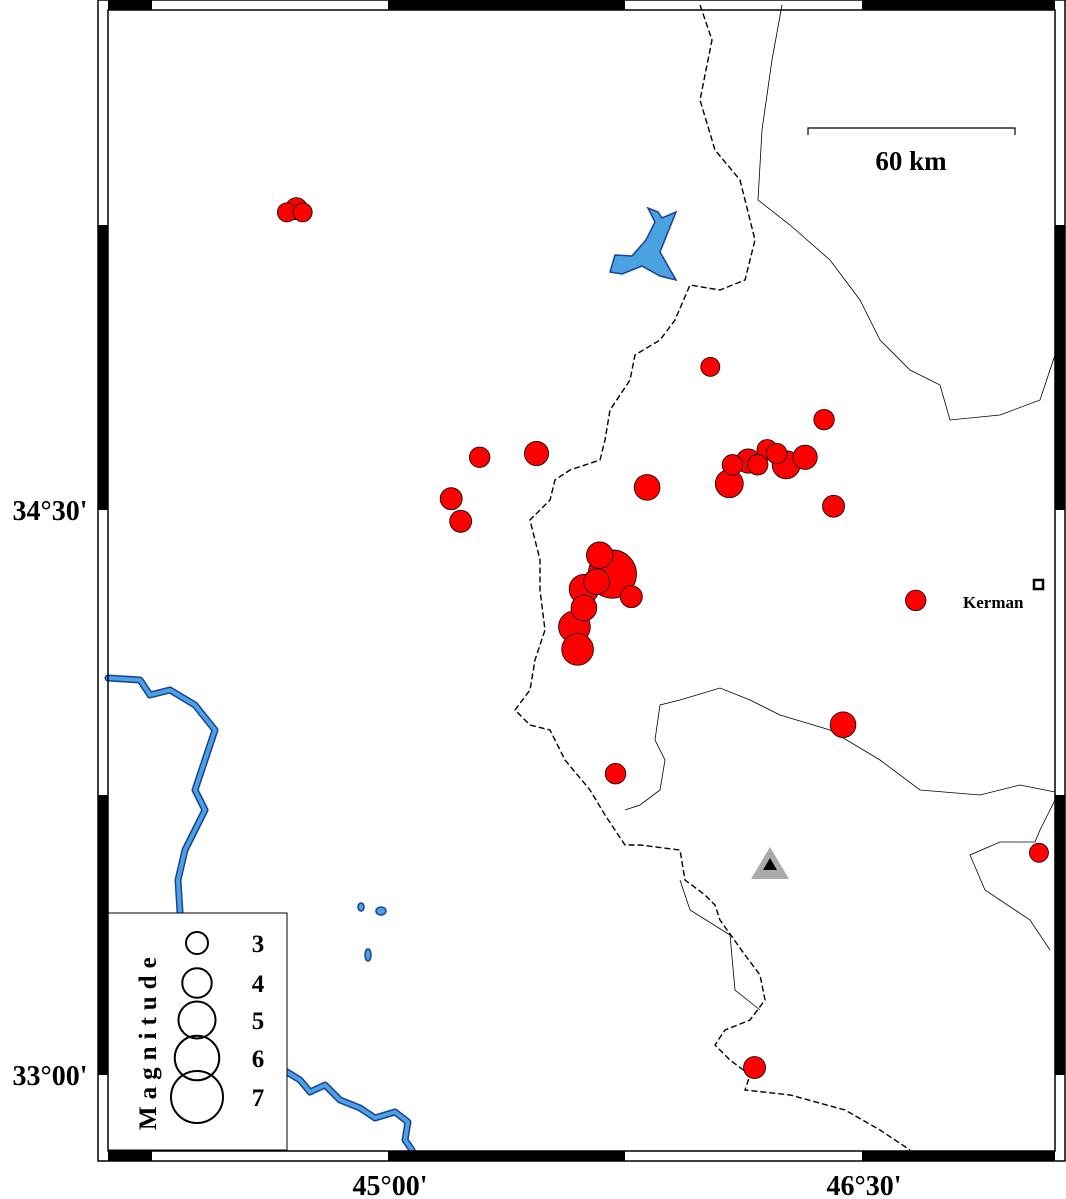 This screenshot has width=1066, height=1199. What do you see at coordinates (993, 602) in the screenshot?
I see `city-label: Kerman` at bounding box center [993, 602].